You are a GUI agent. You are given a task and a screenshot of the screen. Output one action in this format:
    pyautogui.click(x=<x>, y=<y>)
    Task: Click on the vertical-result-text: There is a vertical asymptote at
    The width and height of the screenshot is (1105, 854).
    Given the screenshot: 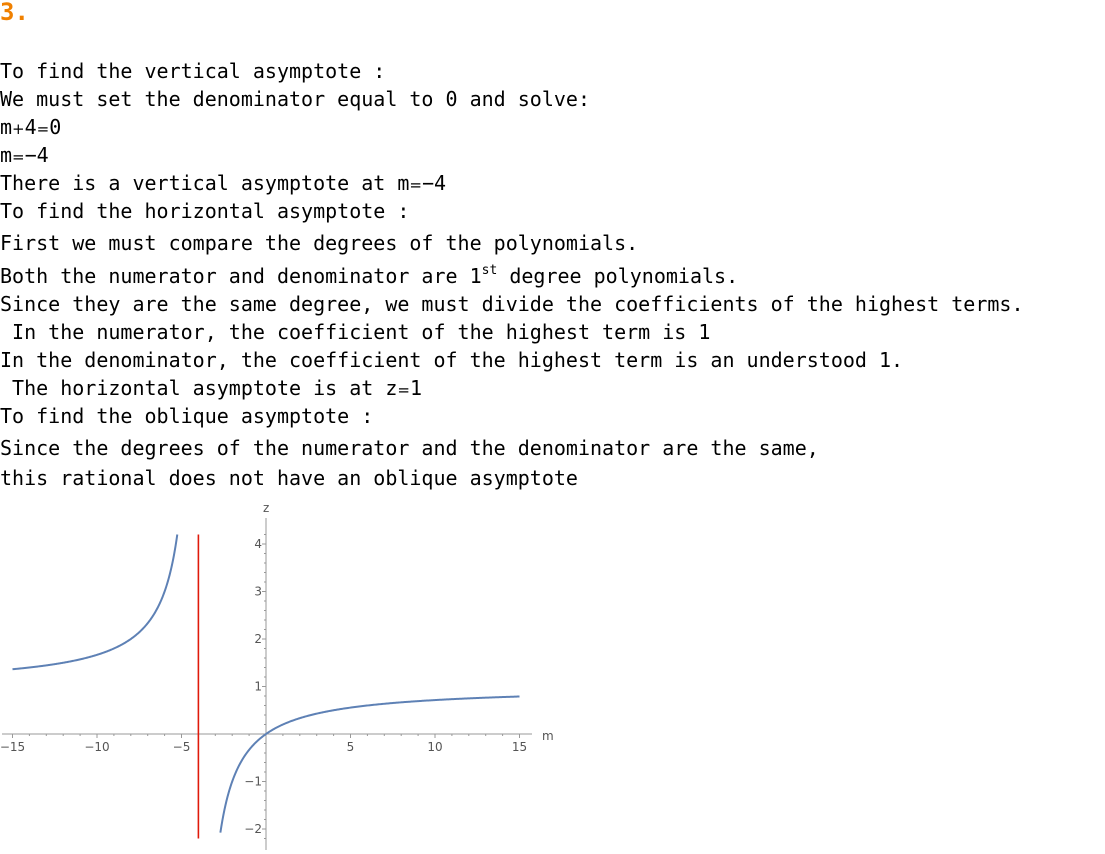 What is the action you would take?
    pyautogui.click(x=199, y=183)
    